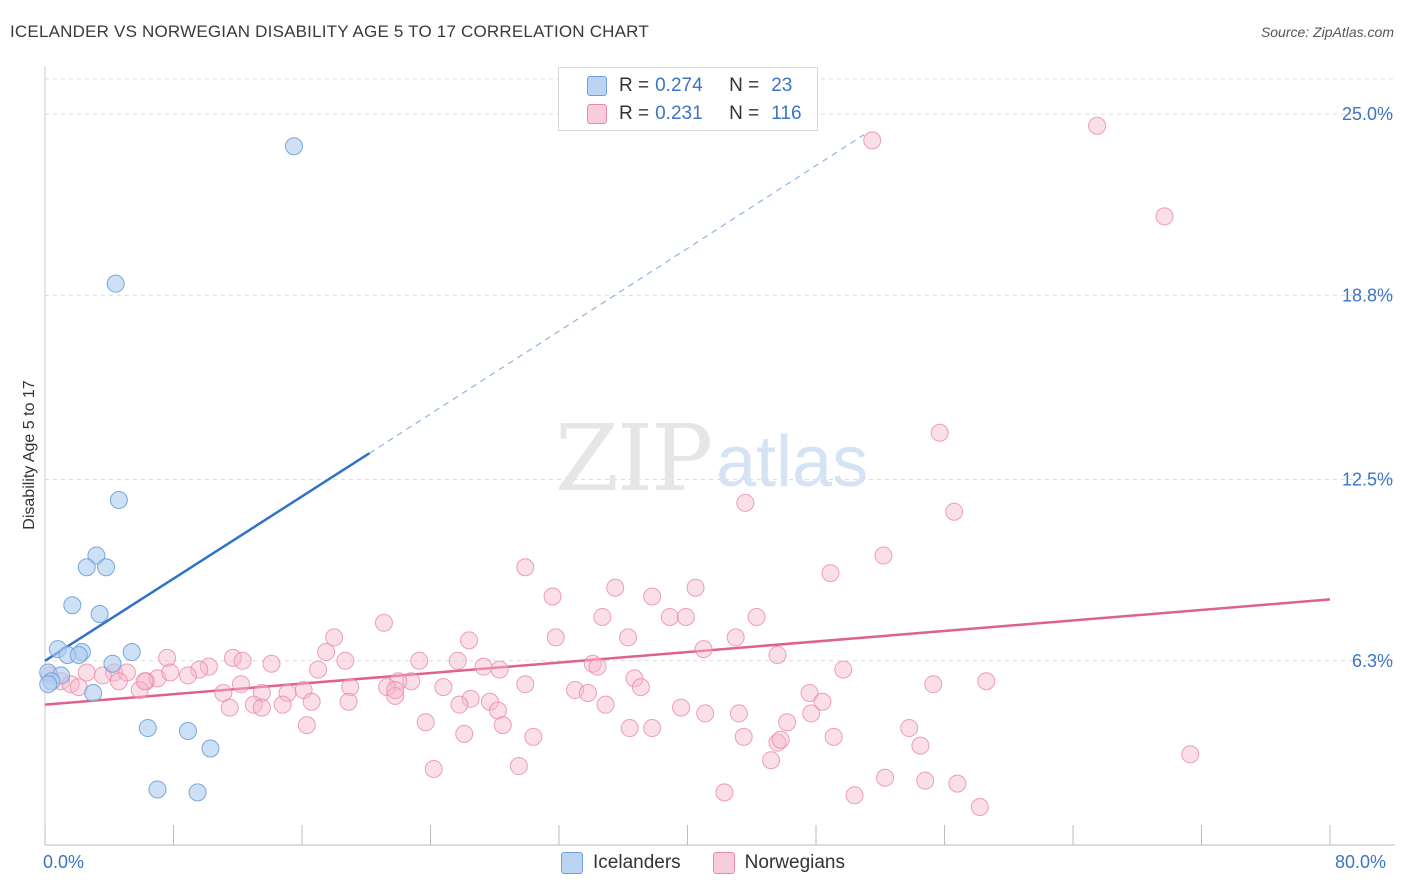 This screenshot has height=892, width=1406. I want to click on legend-label: Icelanders, so click(637, 862).